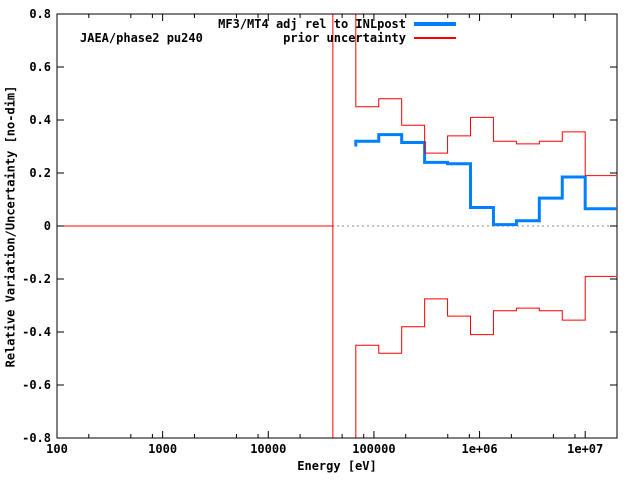 Image resolution: width=640 pixels, height=480 pixels. I want to click on x-tick-label: 100, so click(57, 449).